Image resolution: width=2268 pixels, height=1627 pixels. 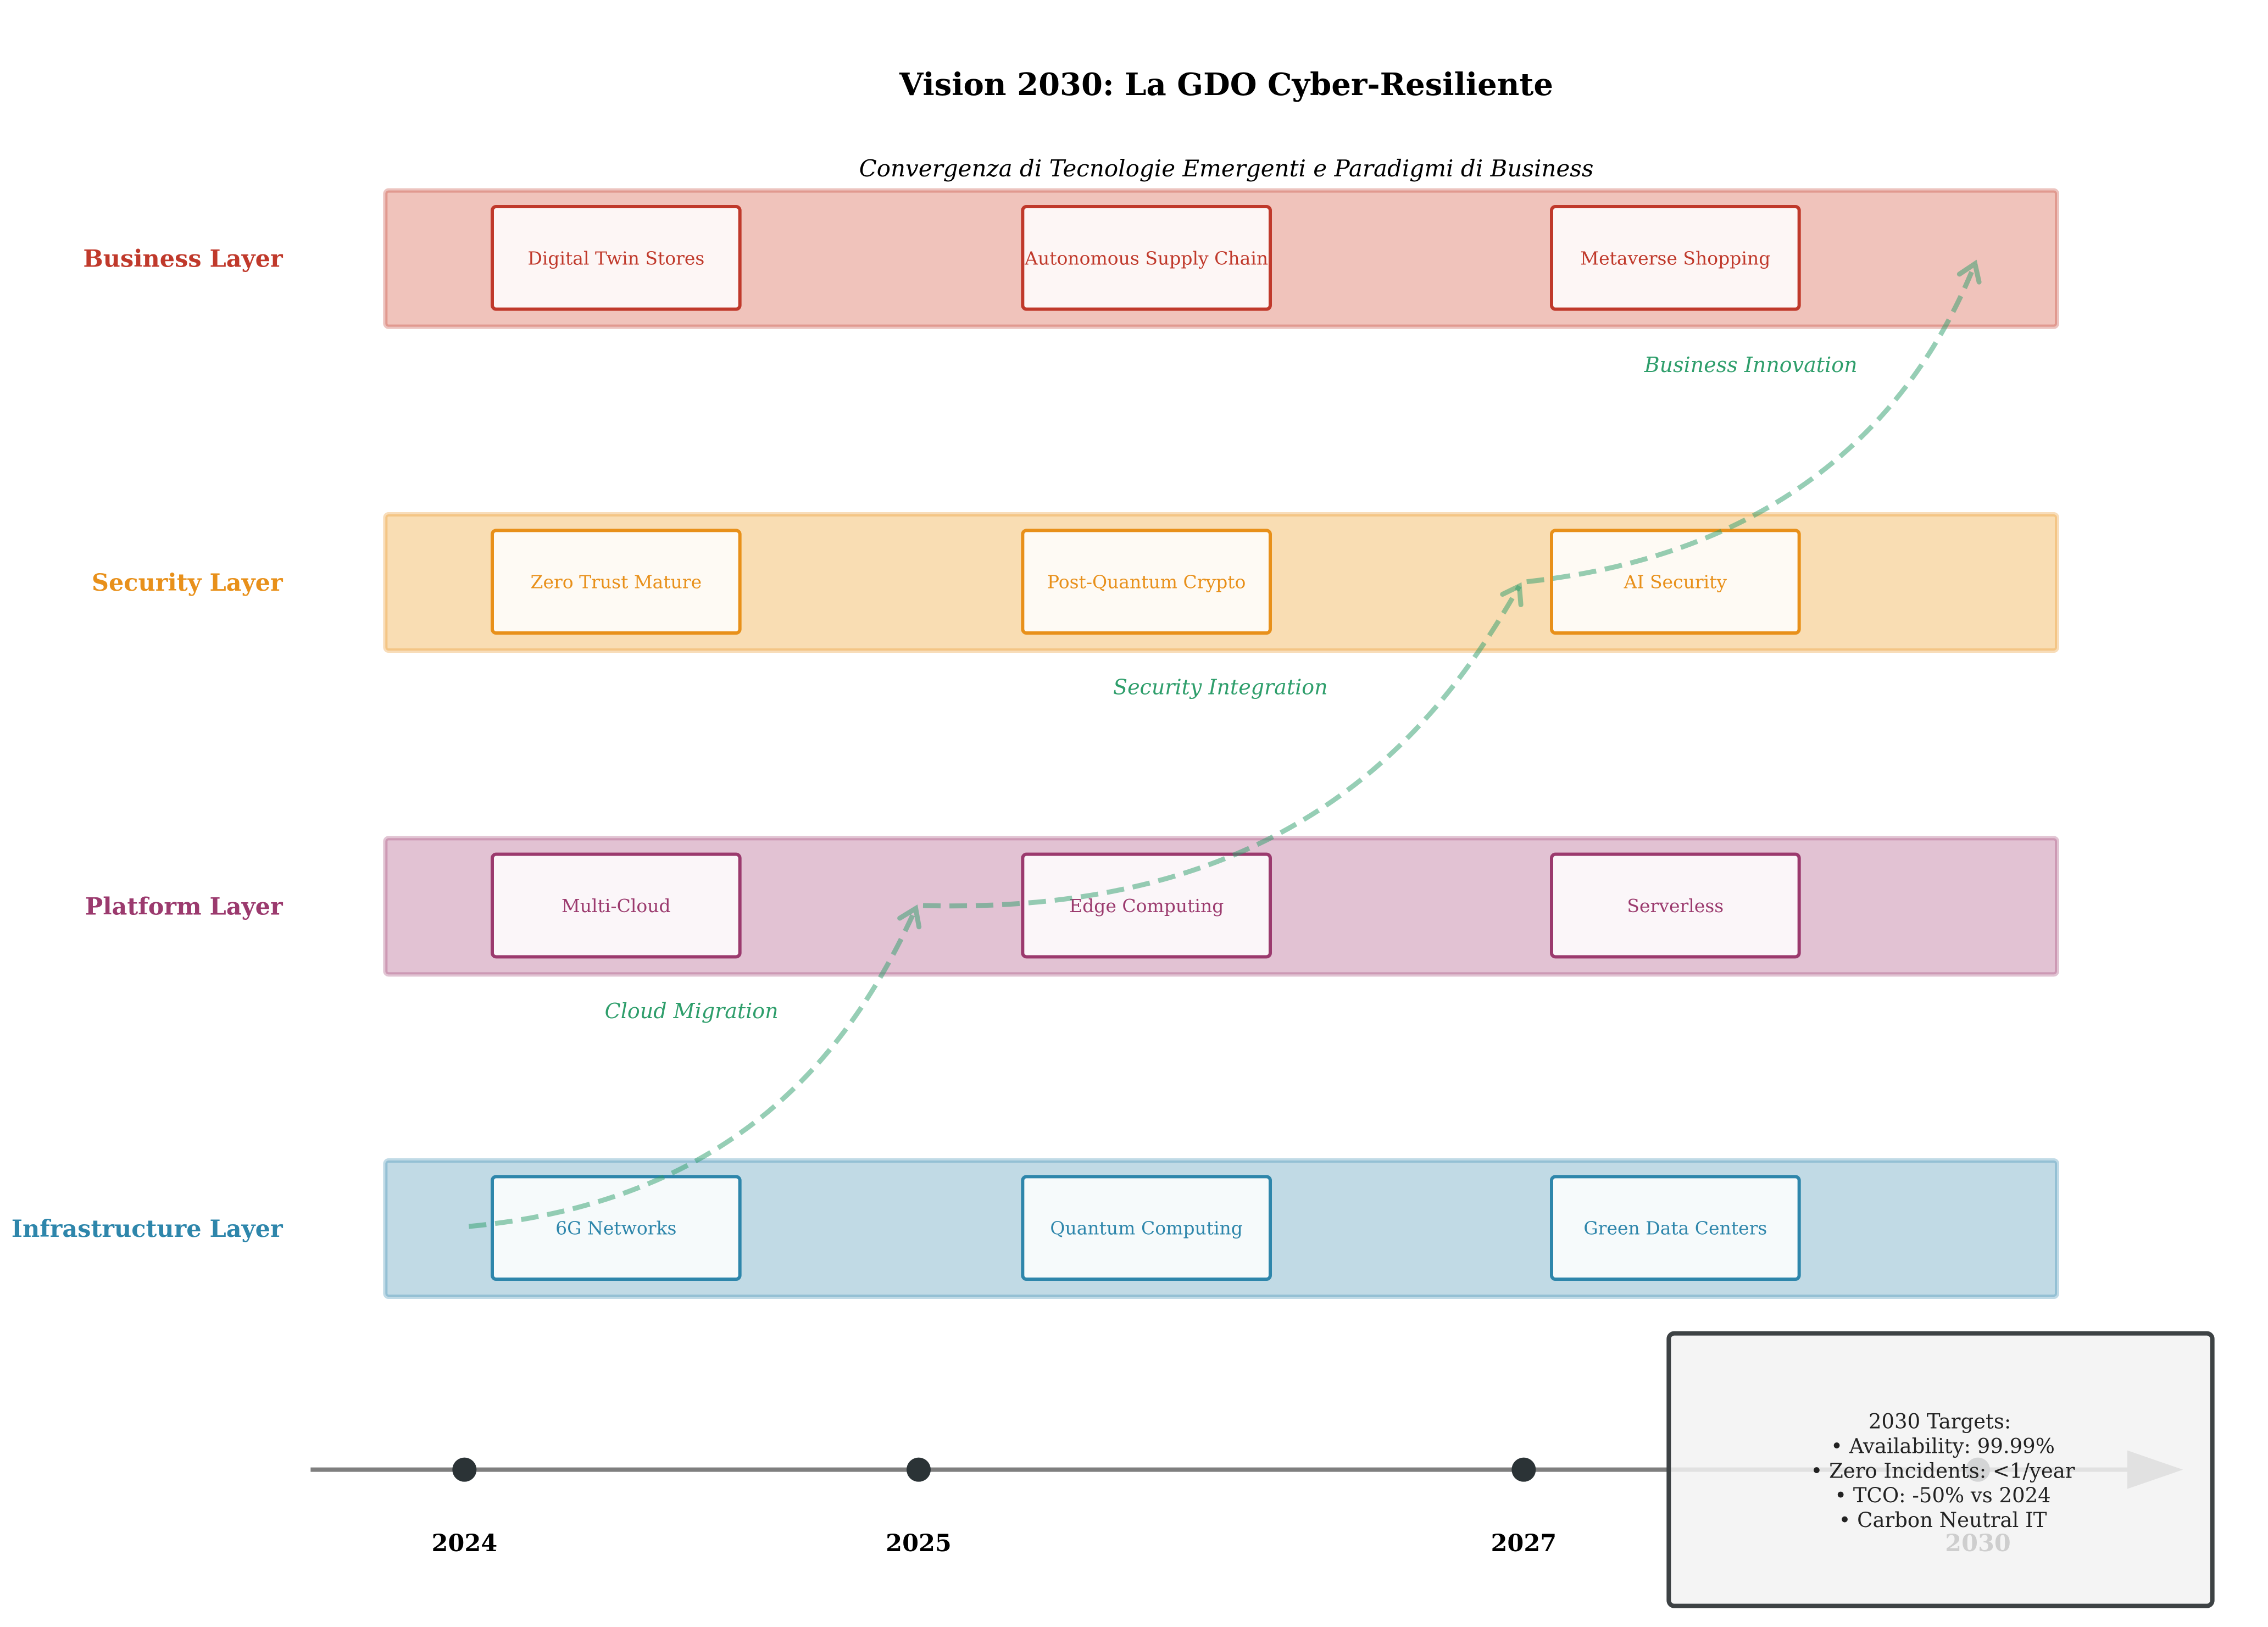 What do you see at coordinates (184, 906) in the screenshot?
I see `layer-label: Platform Layer` at bounding box center [184, 906].